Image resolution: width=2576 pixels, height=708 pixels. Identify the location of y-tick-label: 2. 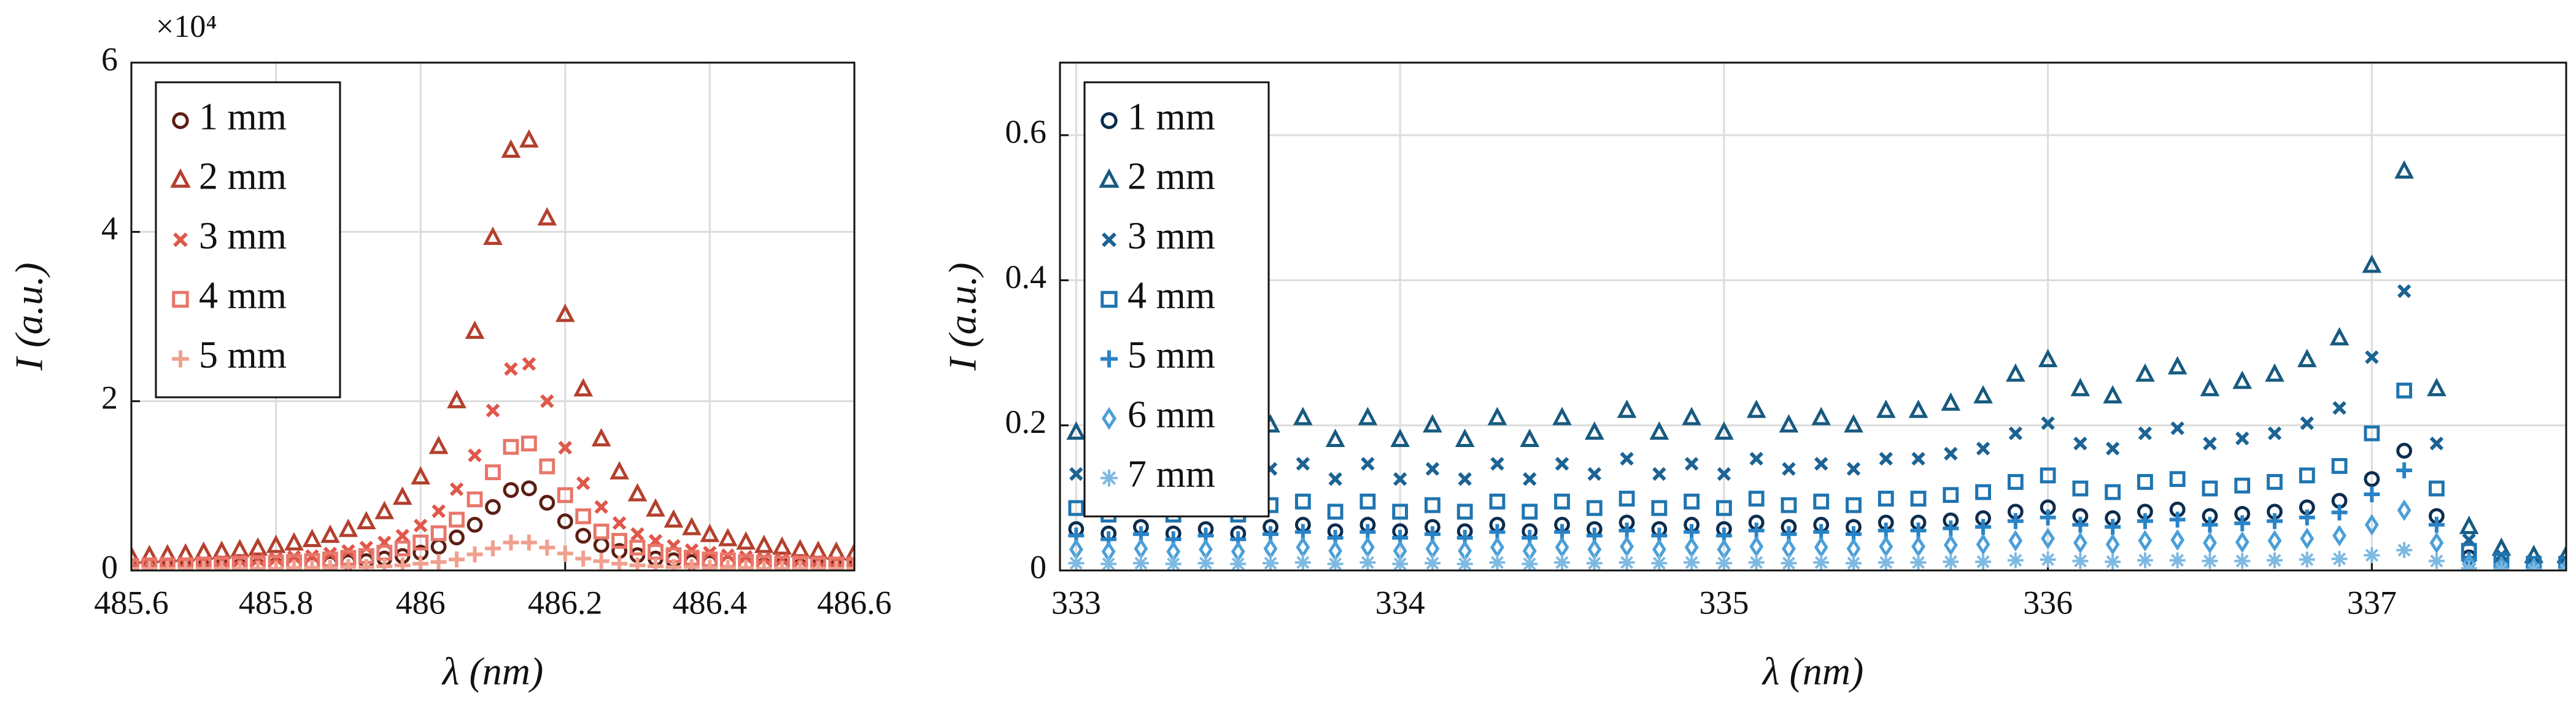
(109, 397).